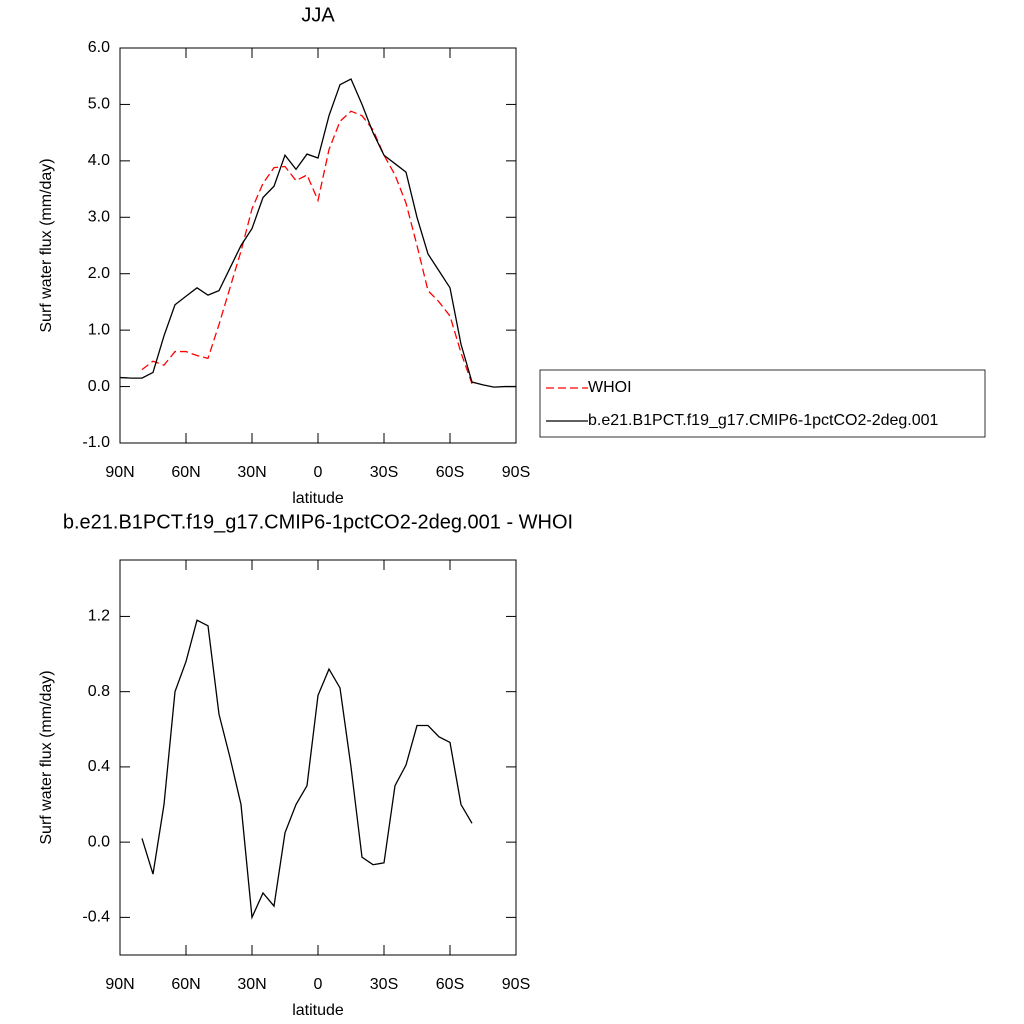  Describe the element at coordinates (99, 47) in the screenshot. I see `y-tick-label: 6.0` at that location.